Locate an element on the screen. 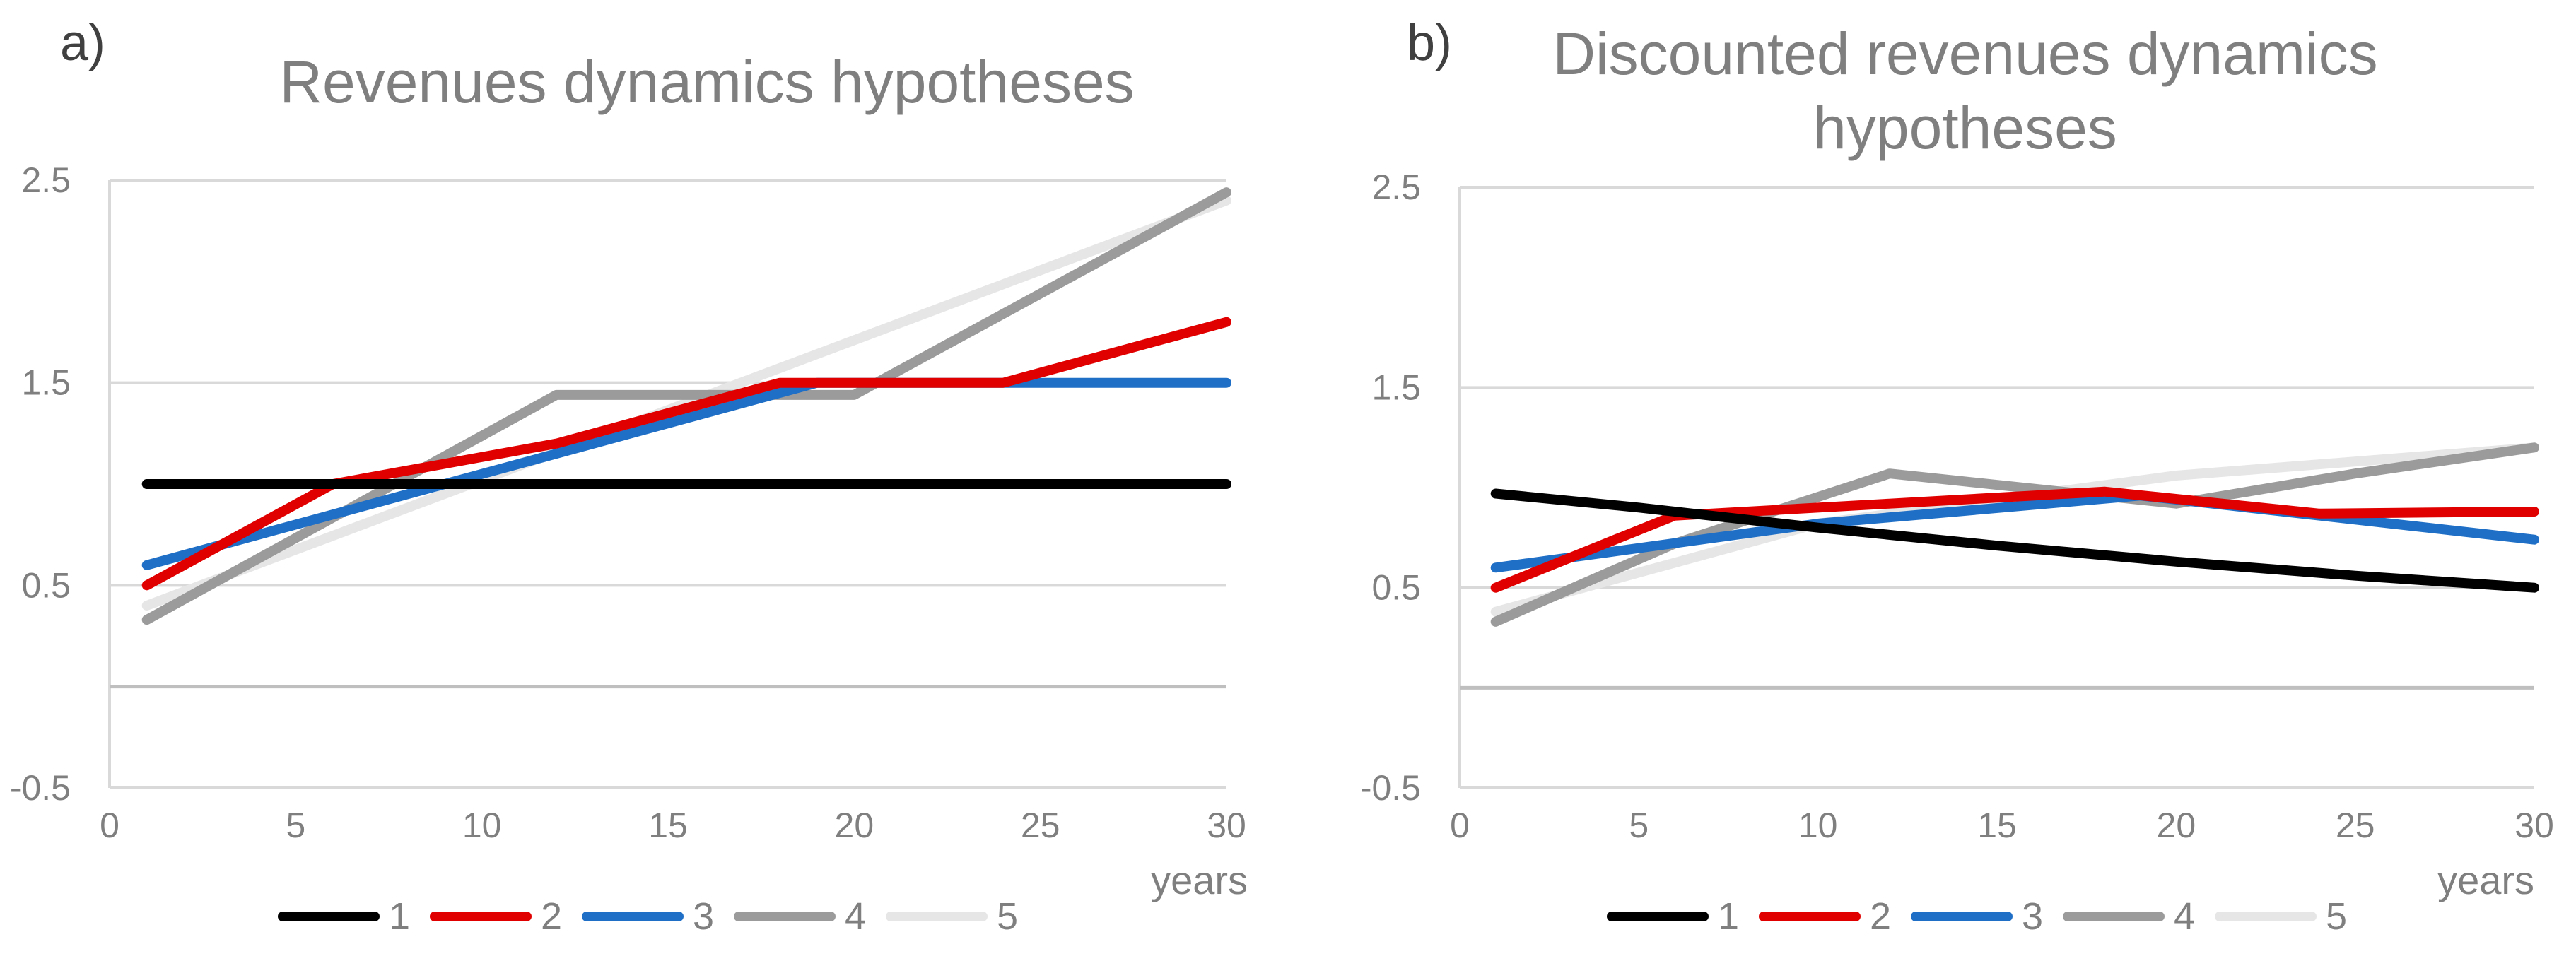 The image size is (2576, 961). chart-title-line: Revenues dynamics hypotheses is located at coordinates (706, 82).